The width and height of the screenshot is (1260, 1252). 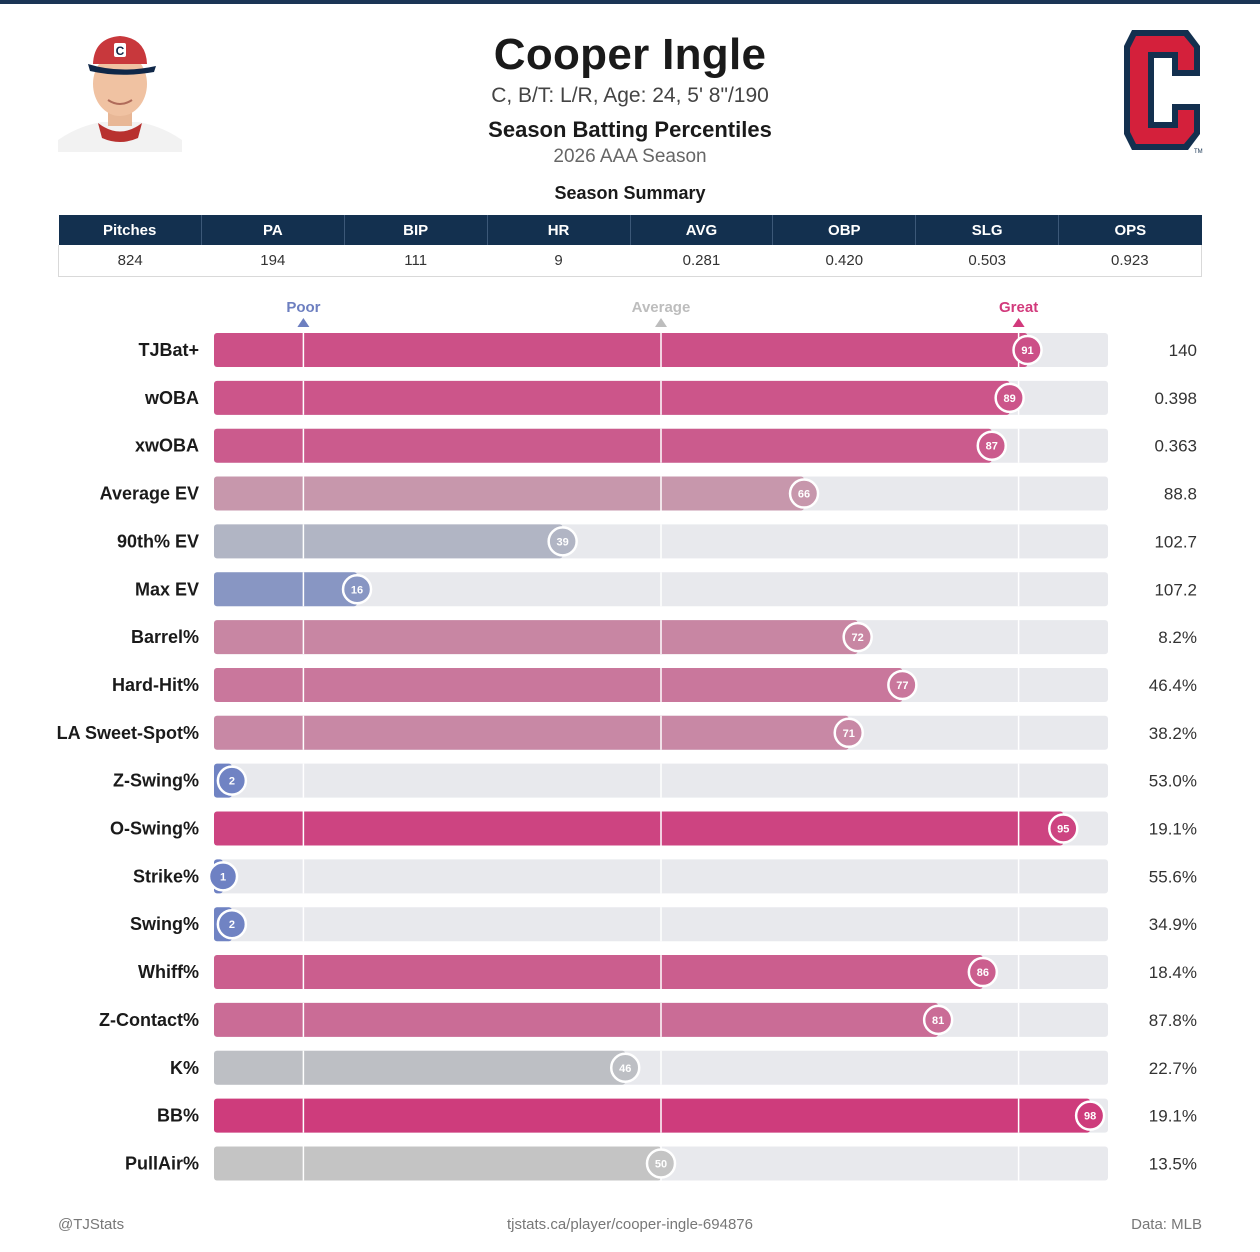 I want to click on metric-value: 13.5%, so click(x=1173, y=1163).